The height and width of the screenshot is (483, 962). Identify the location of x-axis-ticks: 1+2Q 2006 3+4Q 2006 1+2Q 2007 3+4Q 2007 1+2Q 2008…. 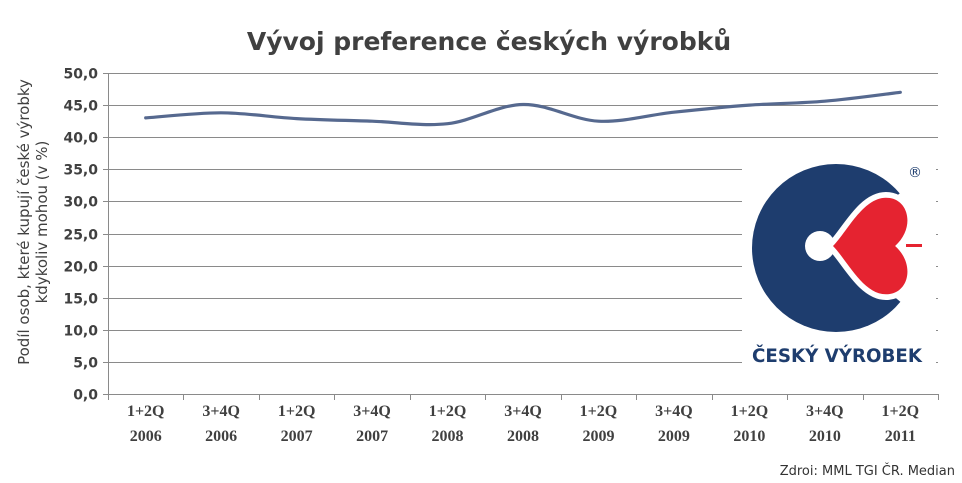
(523, 419).